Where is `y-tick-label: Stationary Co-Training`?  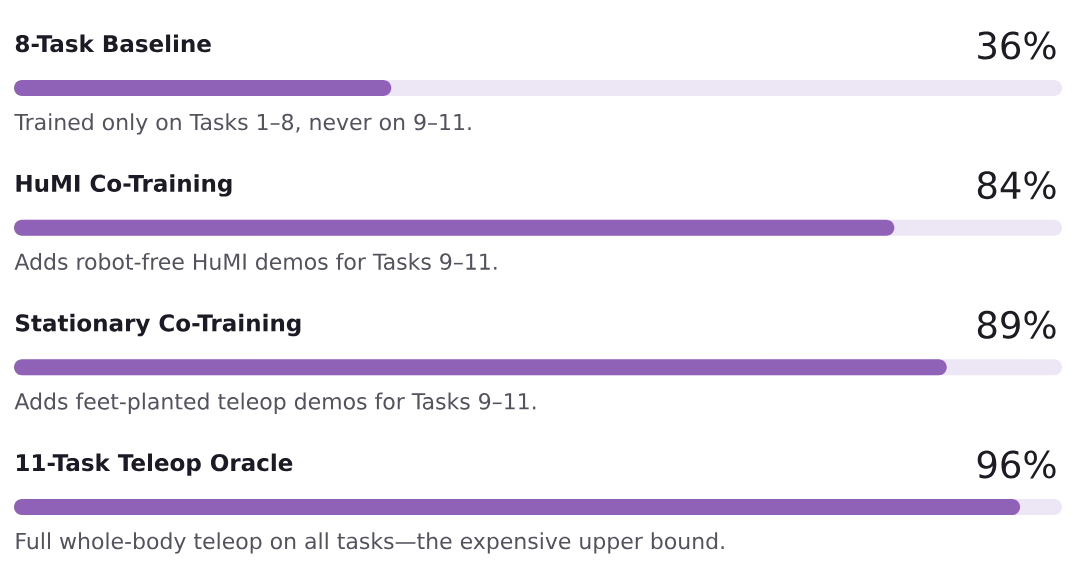
y-tick-label: Stationary Co-Training is located at coordinates (158, 325).